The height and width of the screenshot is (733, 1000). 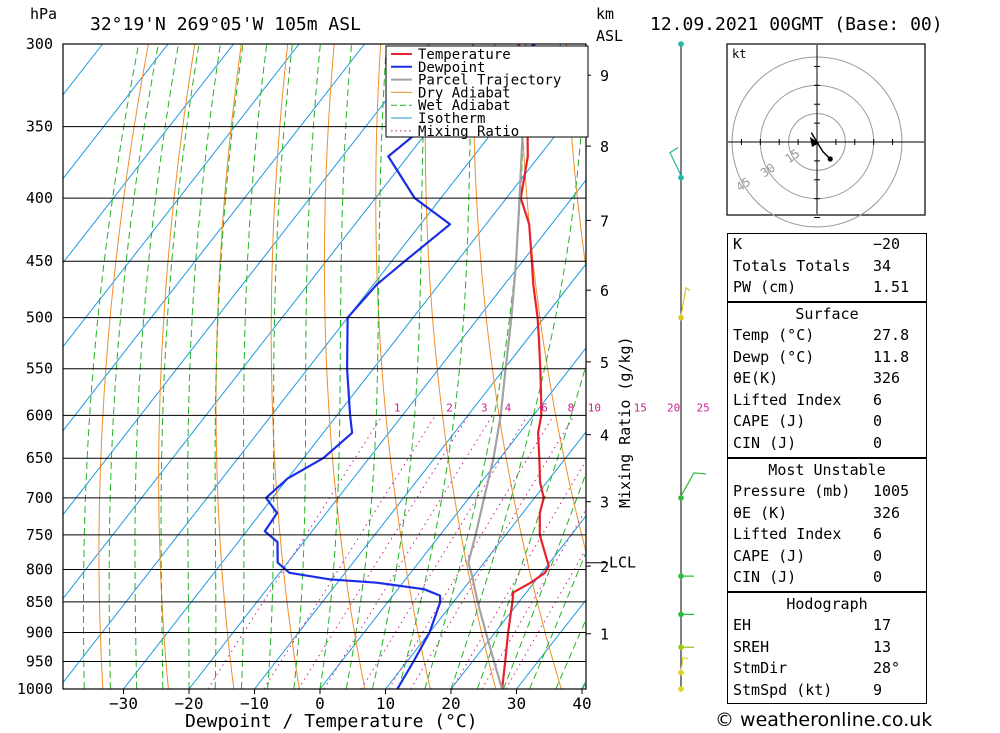 I want to click on legend-label: Dry Adiabat, so click(x=464, y=93).